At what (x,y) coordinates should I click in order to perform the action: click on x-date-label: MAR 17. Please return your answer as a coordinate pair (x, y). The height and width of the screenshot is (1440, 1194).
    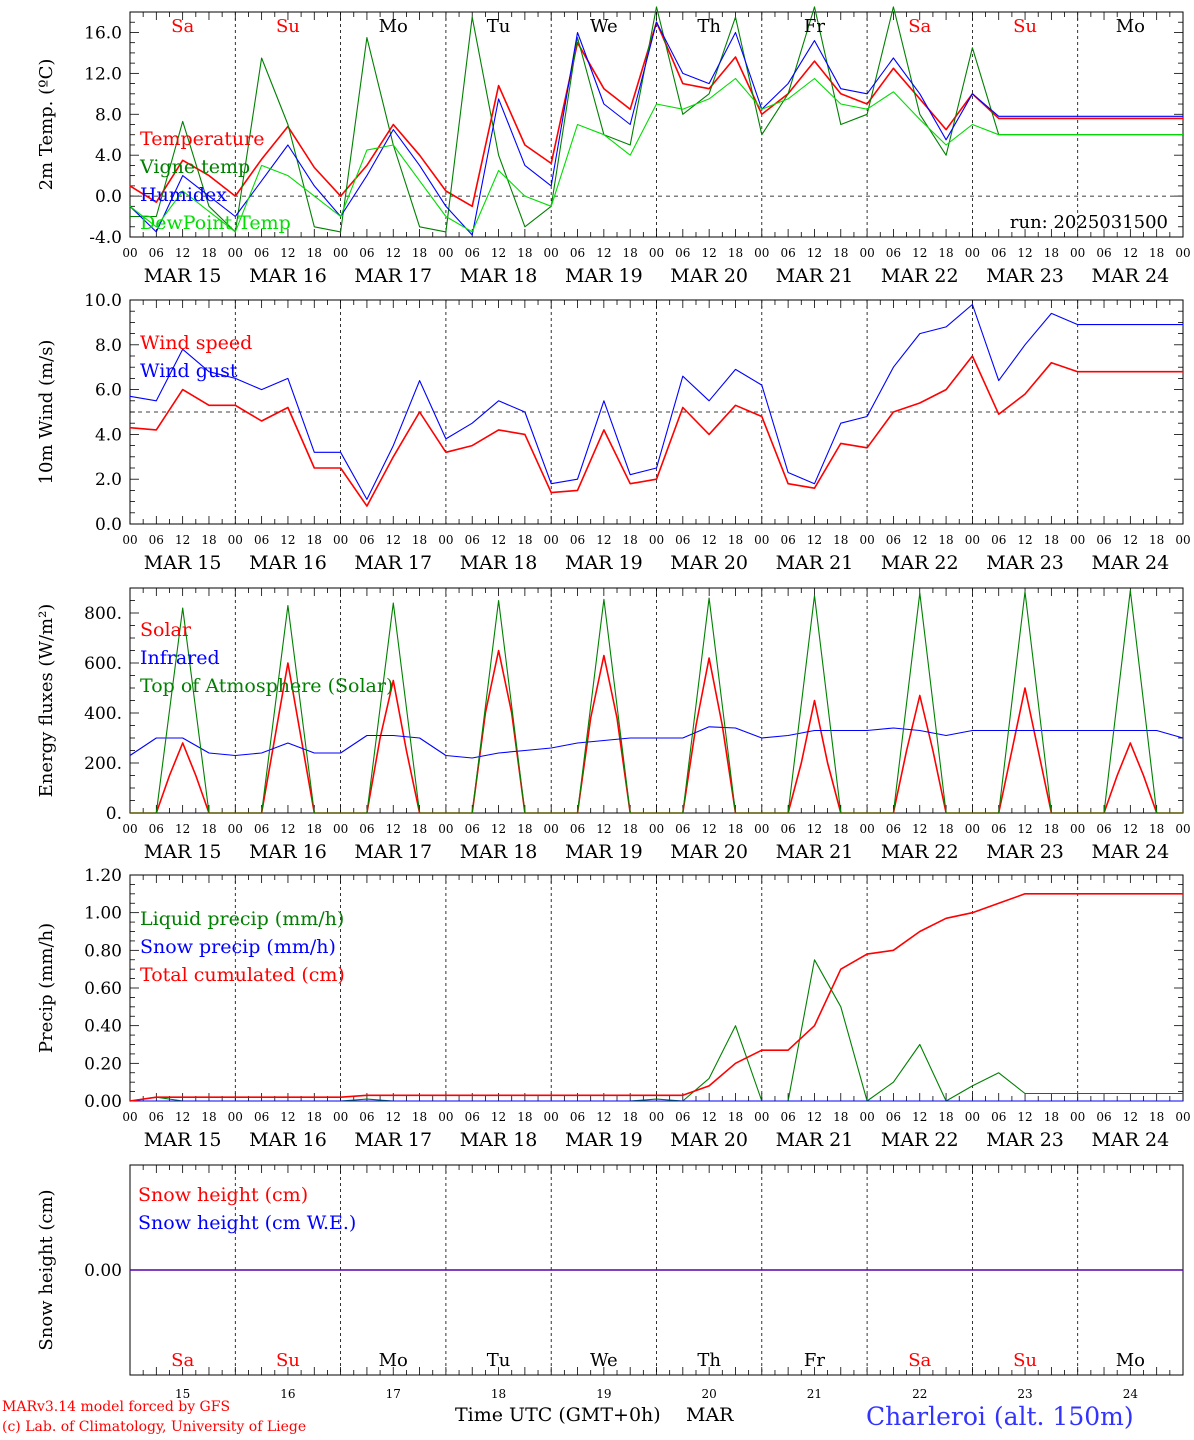
    Looking at the image, I should click on (393, 563).